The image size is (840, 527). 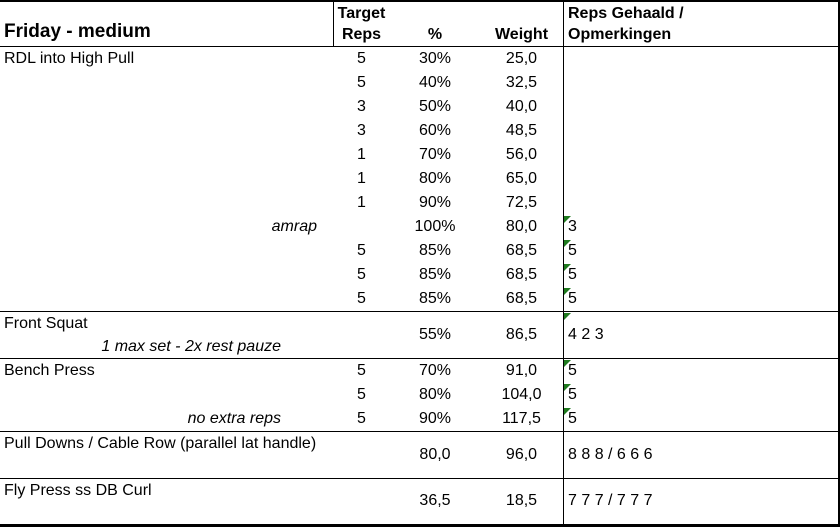 What do you see at coordinates (700, 335) in the screenshot?
I see `cell-result: 4 2 3` at bounding box center [700, 335].